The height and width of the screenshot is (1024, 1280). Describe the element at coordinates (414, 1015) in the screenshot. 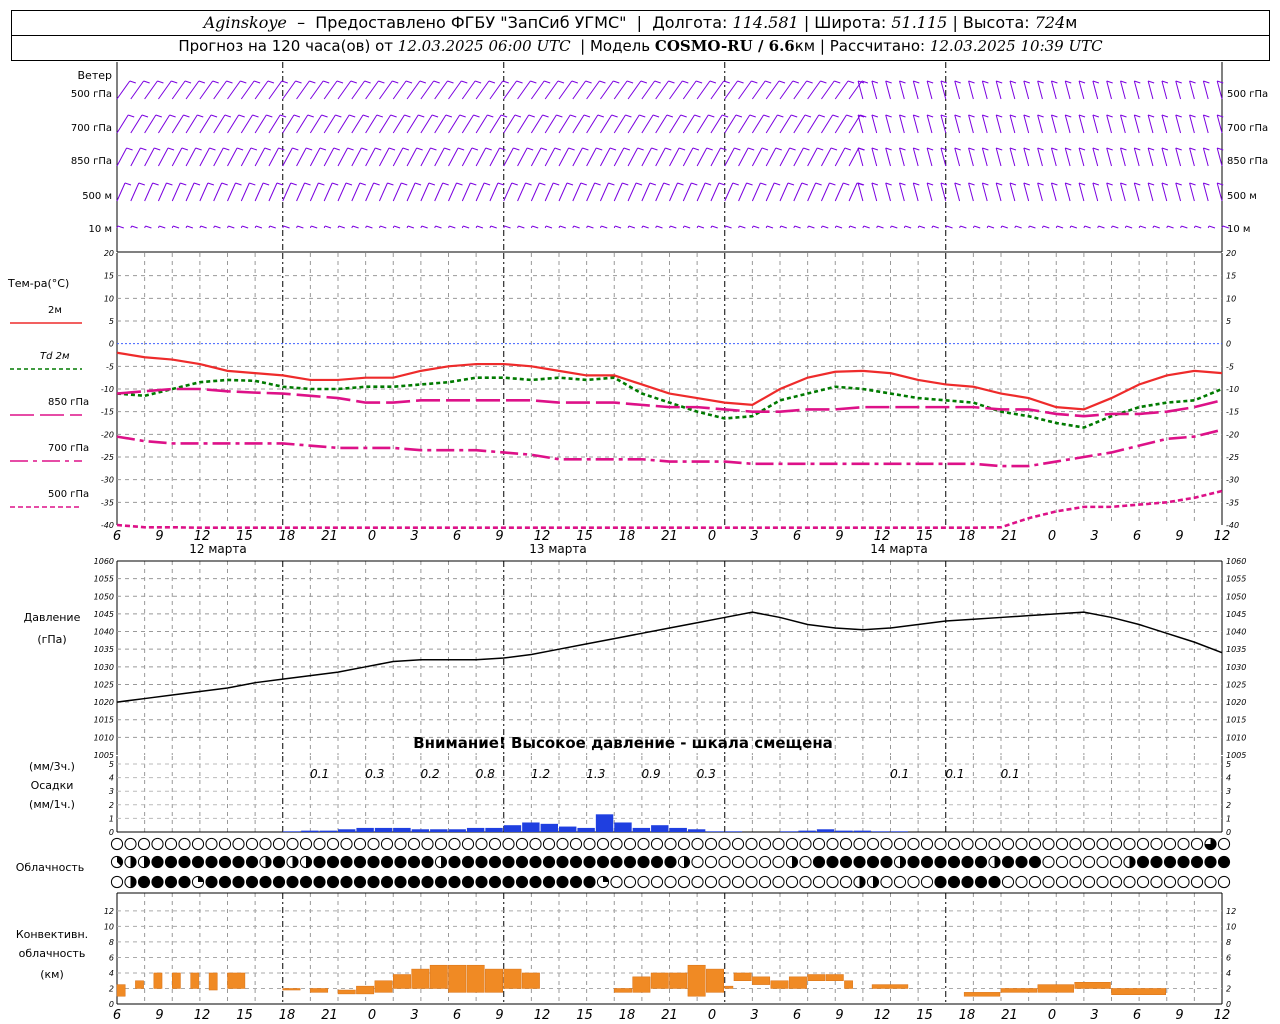

I see `time-tick-bottom: 3` at that location.